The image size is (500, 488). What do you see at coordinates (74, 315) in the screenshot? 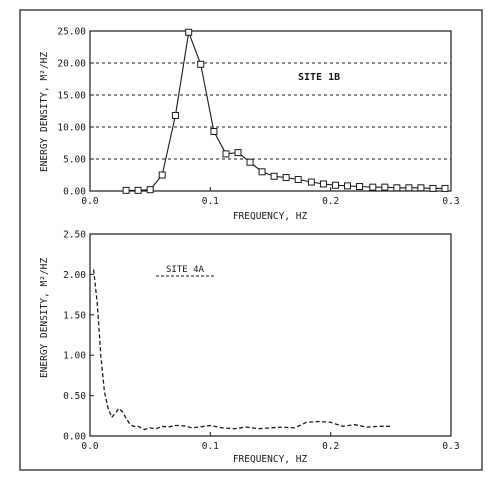
I see `y-tick-label: 1.50` at bounding box center [74, 315].